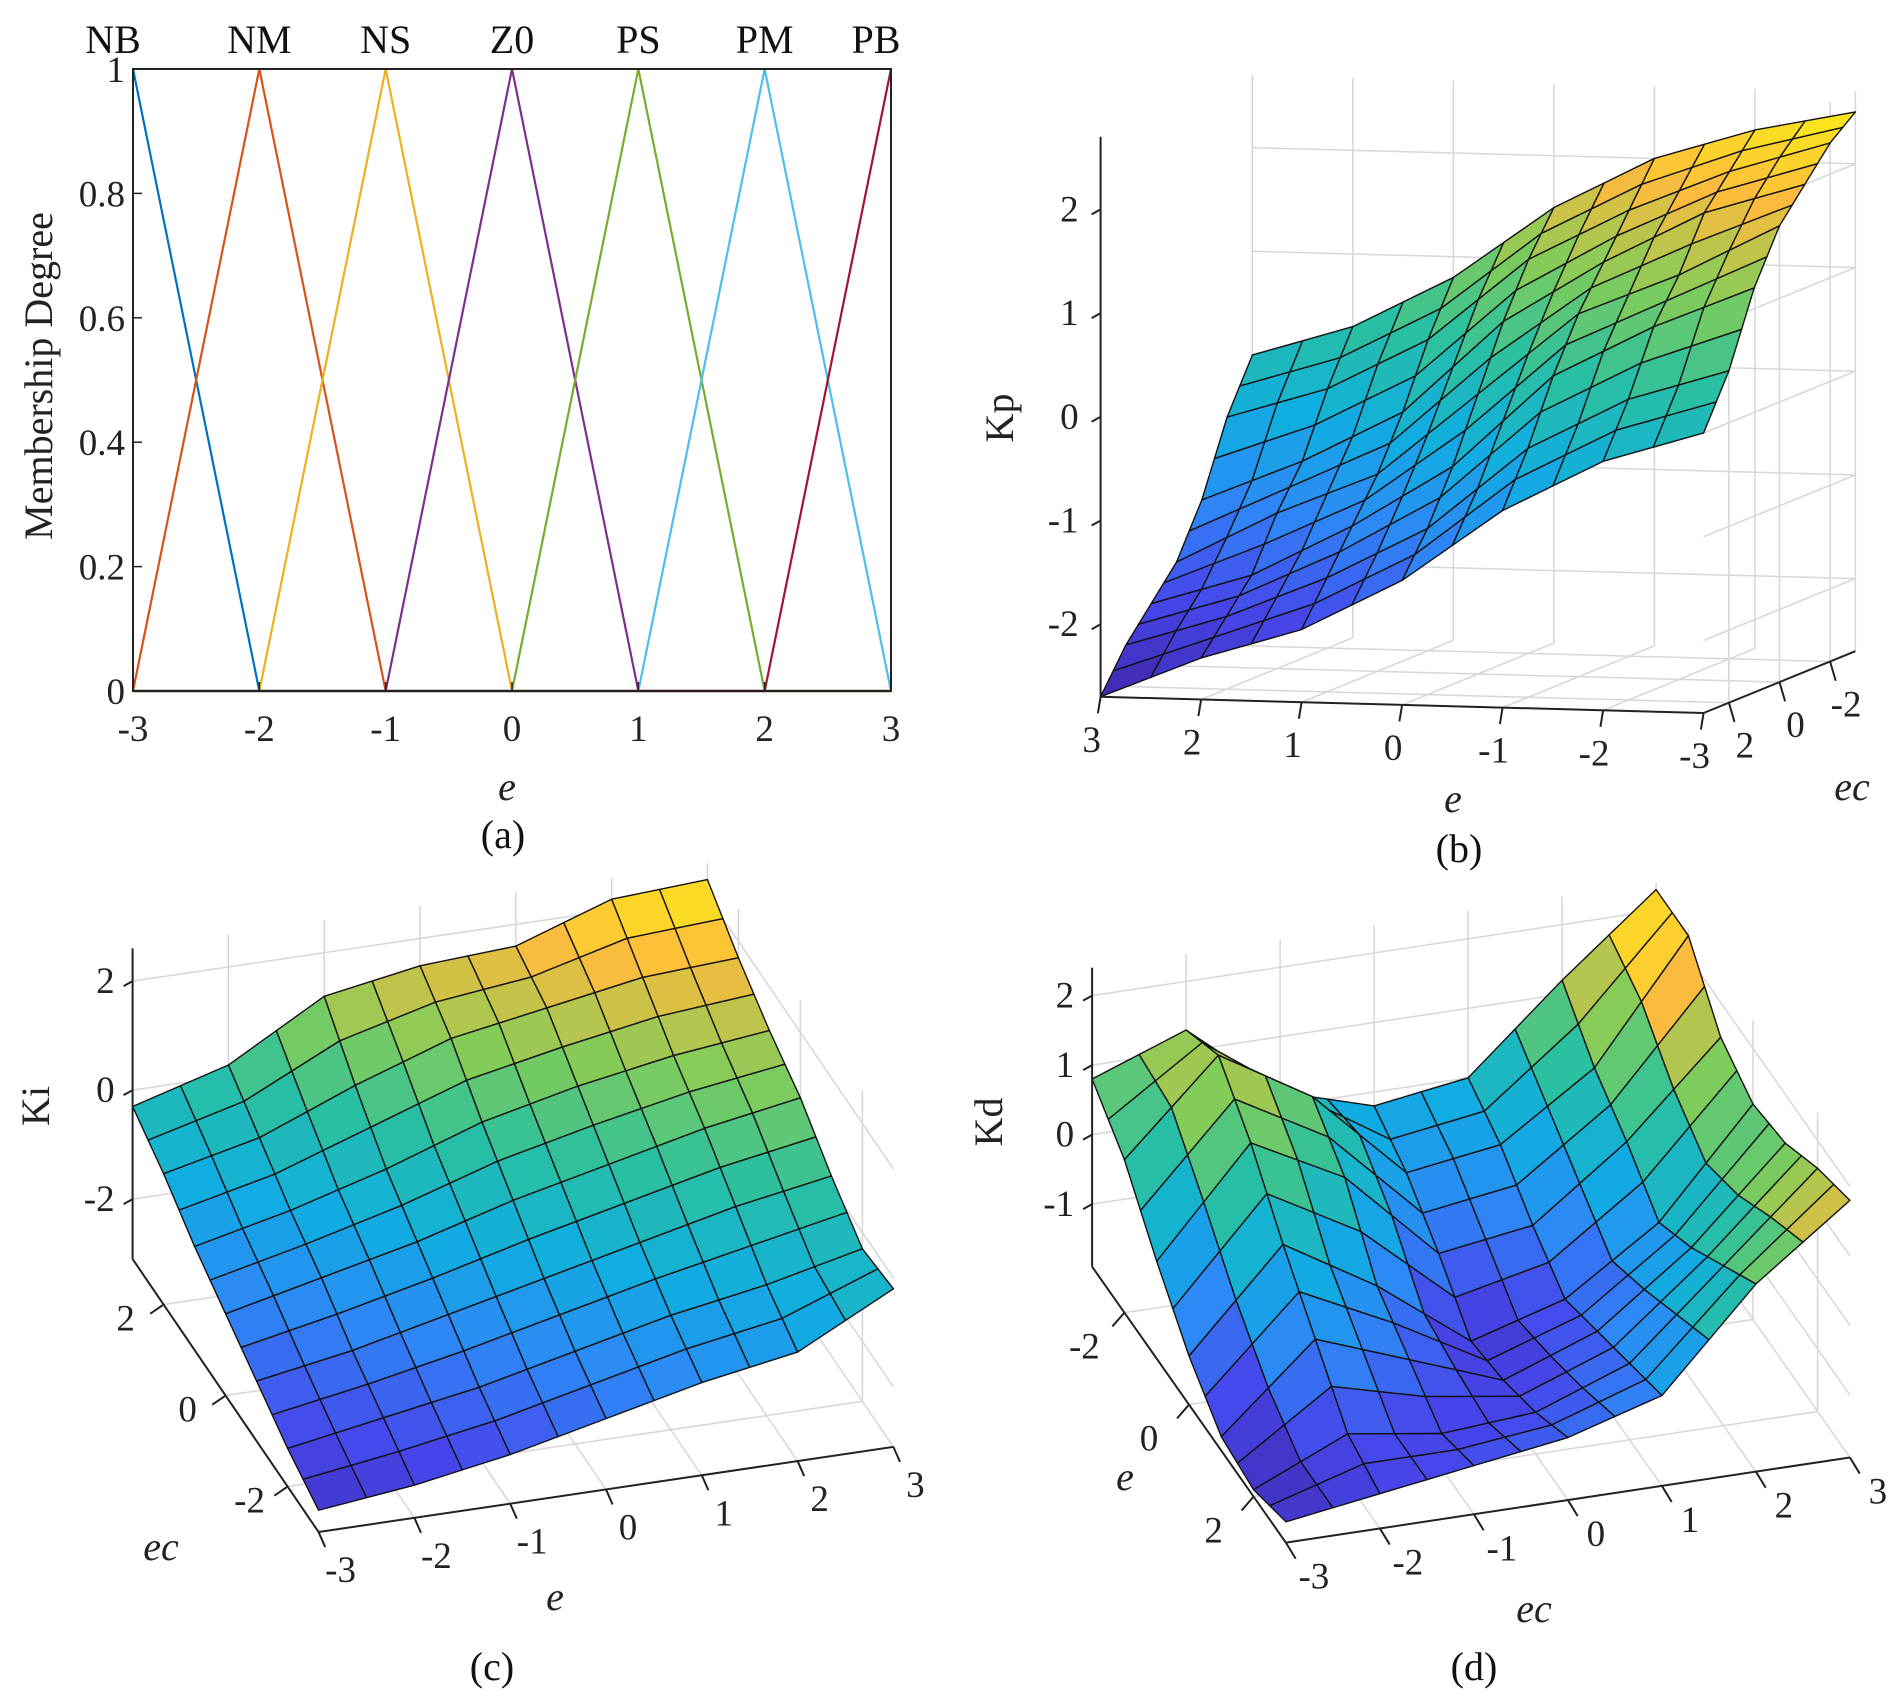  I want to click on series-line-ps, so click(512, 380).